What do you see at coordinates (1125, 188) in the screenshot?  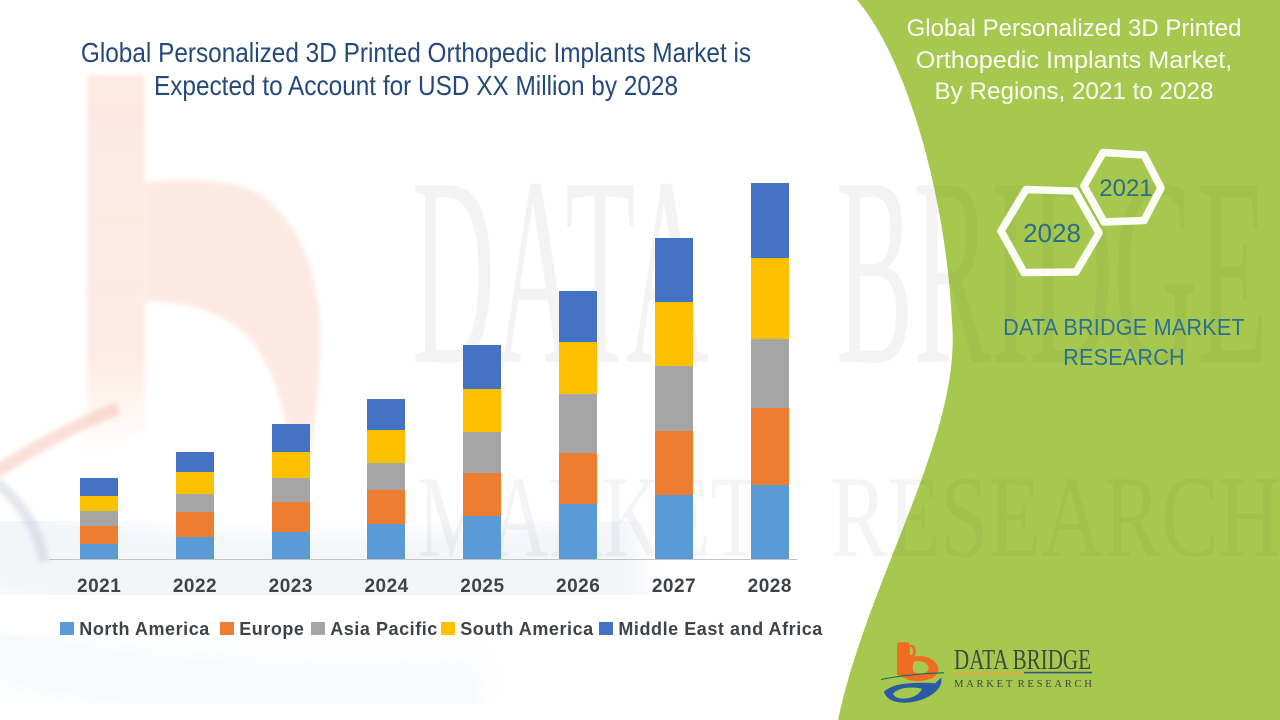 I see `svg-text: 2021` at bounding box center [1125, 188].